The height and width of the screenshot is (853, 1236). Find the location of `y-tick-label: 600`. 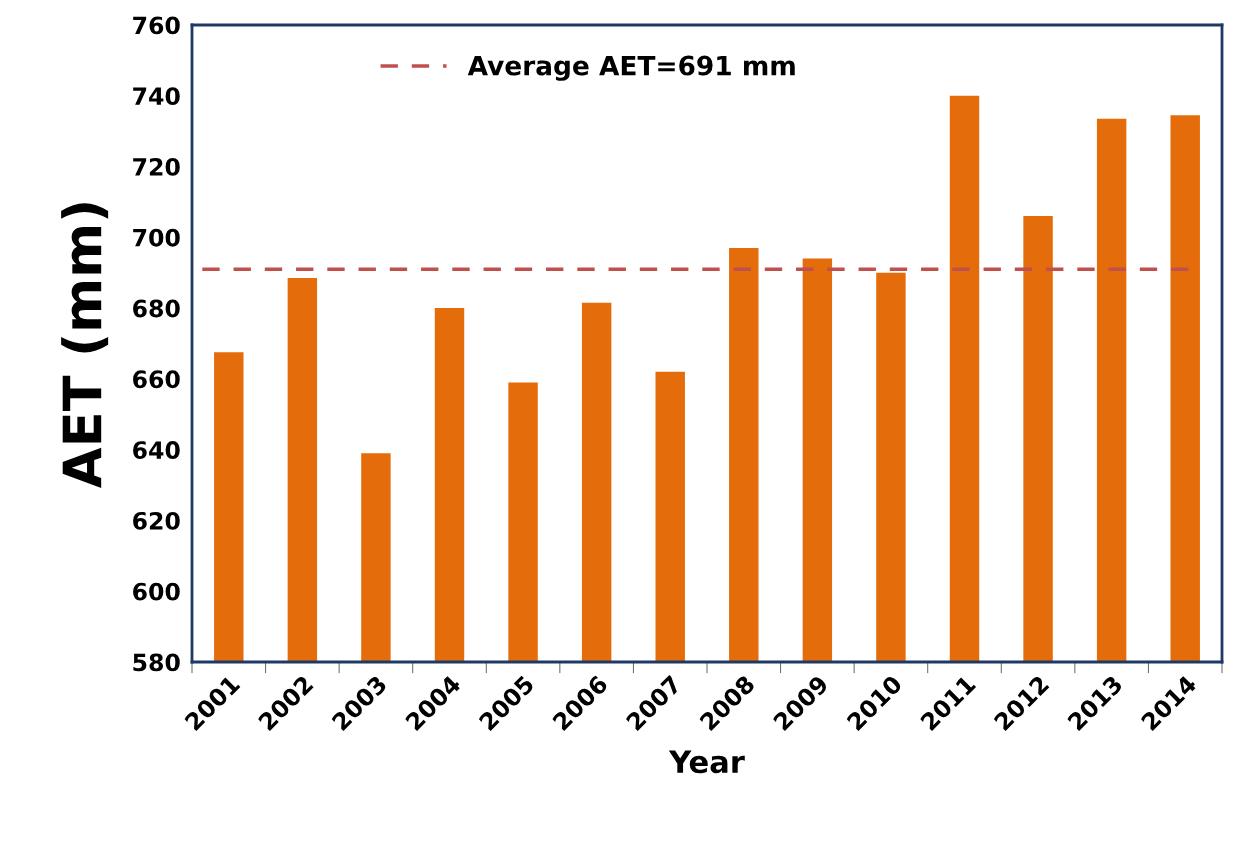

y-tick-label: 600 is located at coordinates (156, 591).